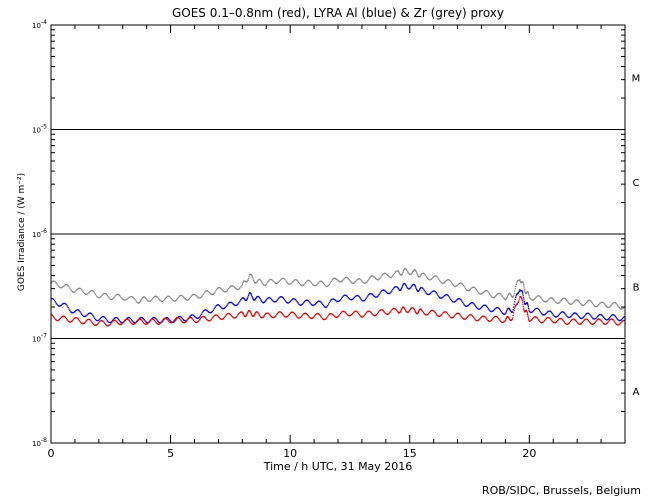 This screenshot has width=650, height=500. Describe the element at coordinates (39, 233) in the screenshot. I see `y-tick-label: 10⁻⁶` at that location.